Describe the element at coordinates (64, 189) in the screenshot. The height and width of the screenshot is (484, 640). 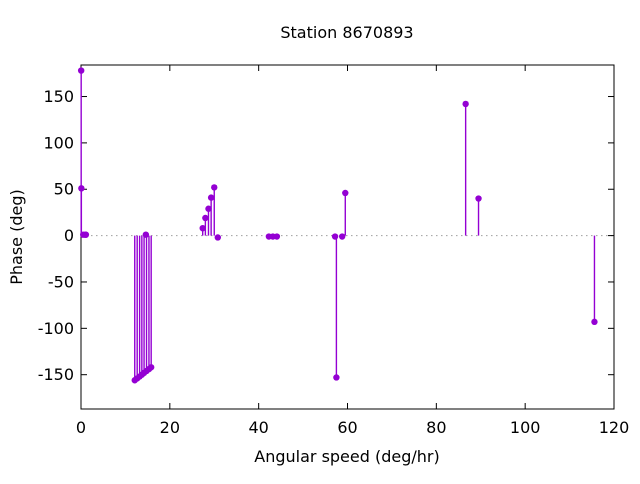
I see `y-tick-label: 50` at that location.